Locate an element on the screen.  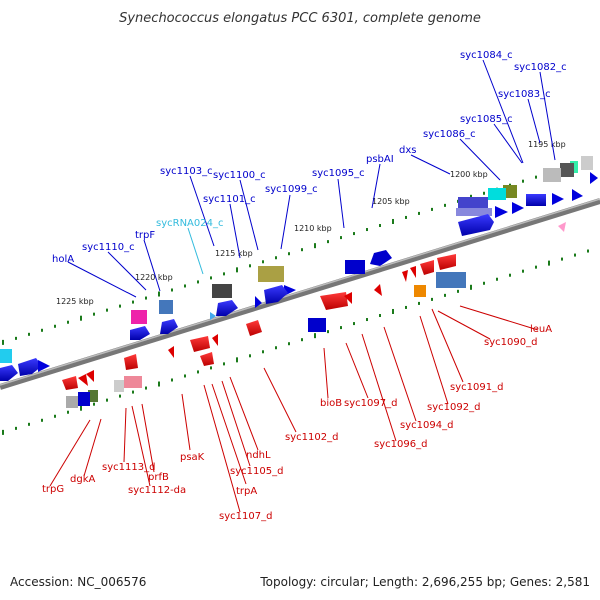
gene-label-psbai: psbAI is located at coordinates (380, 159).